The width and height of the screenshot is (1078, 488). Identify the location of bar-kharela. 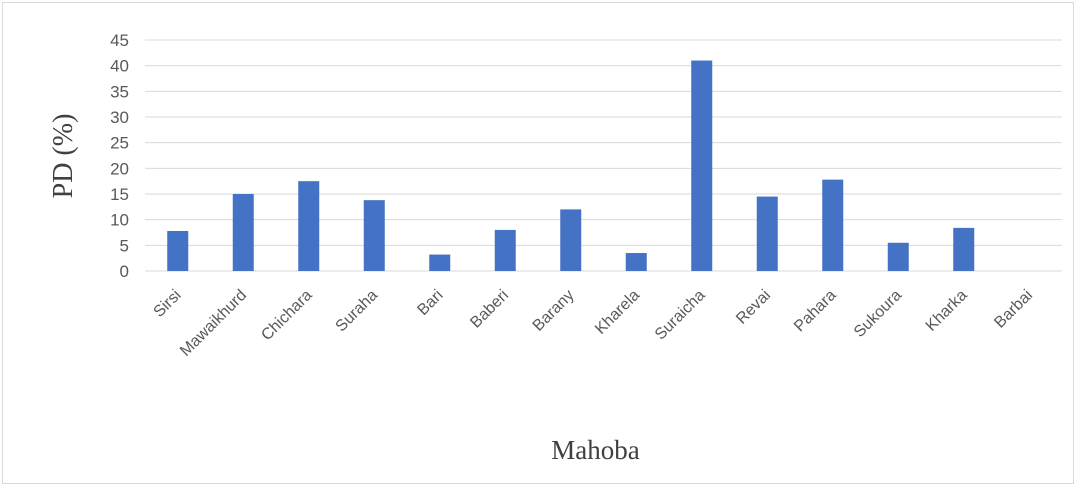
(636, 262).